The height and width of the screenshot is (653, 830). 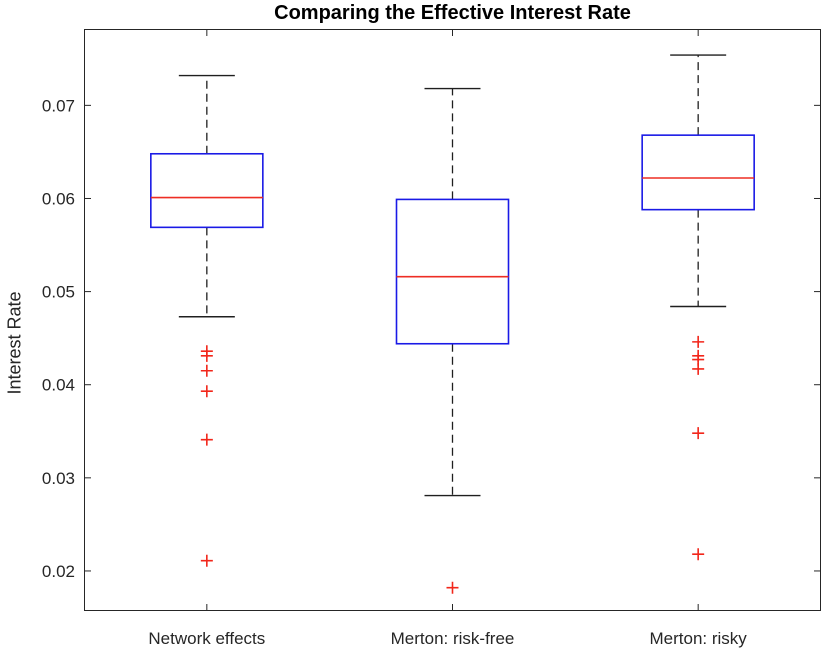 I want to click on y-tick-label: 0.06, so click(x=58, y=198).